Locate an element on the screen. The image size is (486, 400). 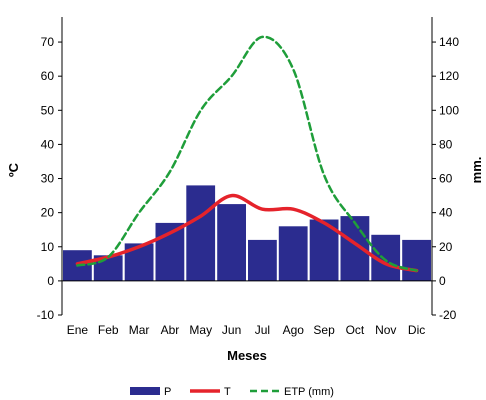
legend-swatch-p is located at coordinates (145, 391).